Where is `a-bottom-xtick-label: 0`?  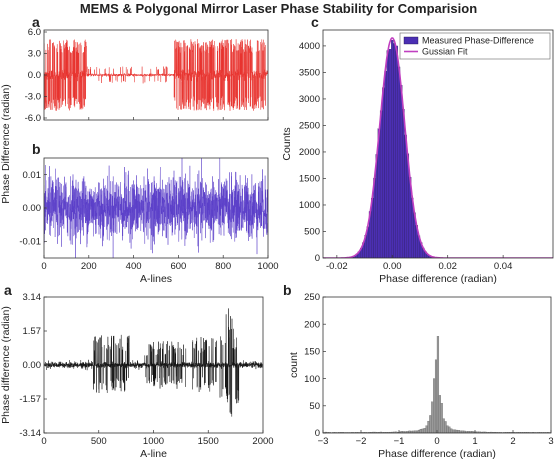 a-bottom-xtick-label: 0 is located at coordinates (43, 441).